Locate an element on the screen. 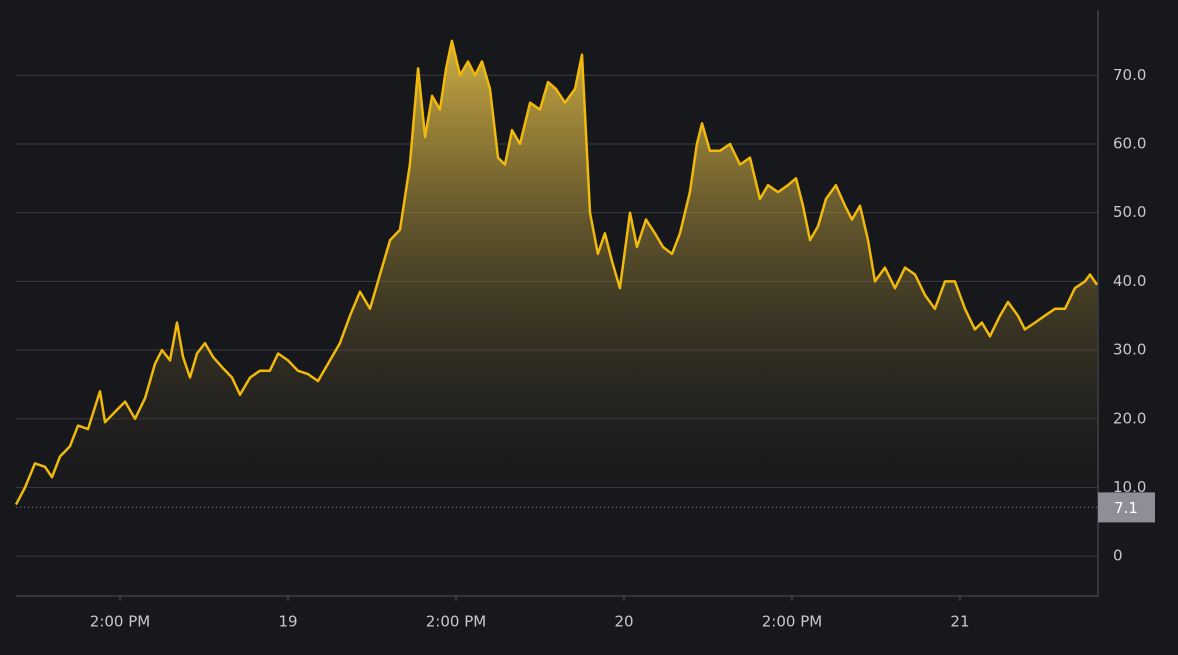  y-tick-label: 10.0 is located at coordinates (1129, 487).